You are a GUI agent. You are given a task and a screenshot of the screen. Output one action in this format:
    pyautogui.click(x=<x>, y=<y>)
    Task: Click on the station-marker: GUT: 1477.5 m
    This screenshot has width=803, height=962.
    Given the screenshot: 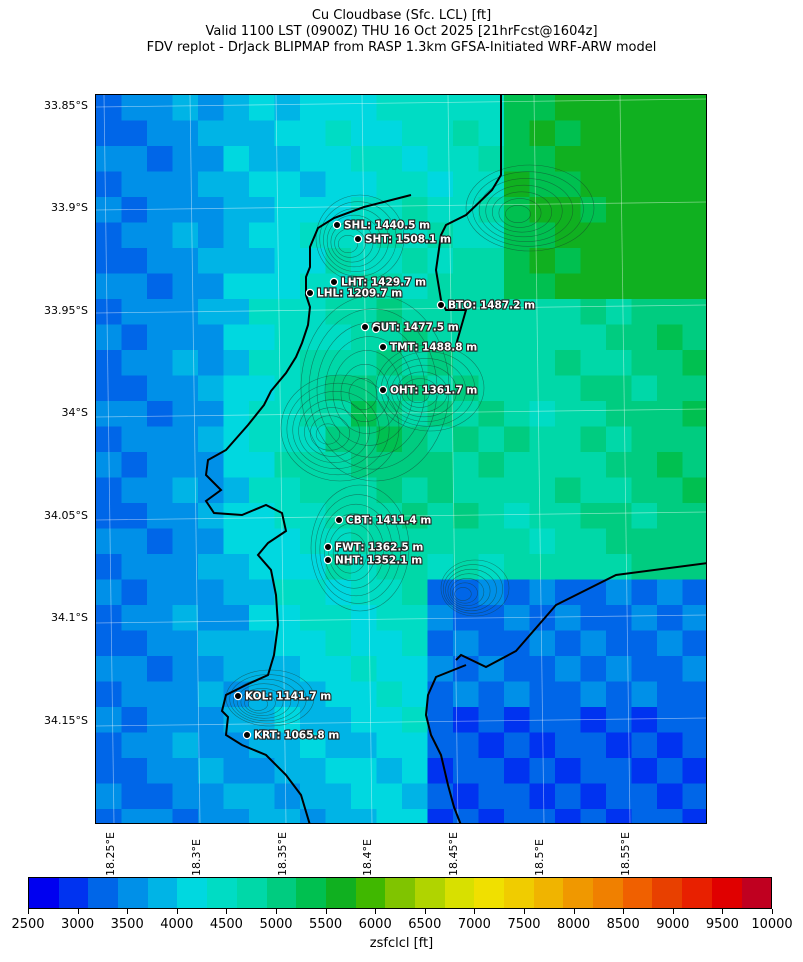 What is the action you would take?
    pyautogui.click(x=410, y=327)
    